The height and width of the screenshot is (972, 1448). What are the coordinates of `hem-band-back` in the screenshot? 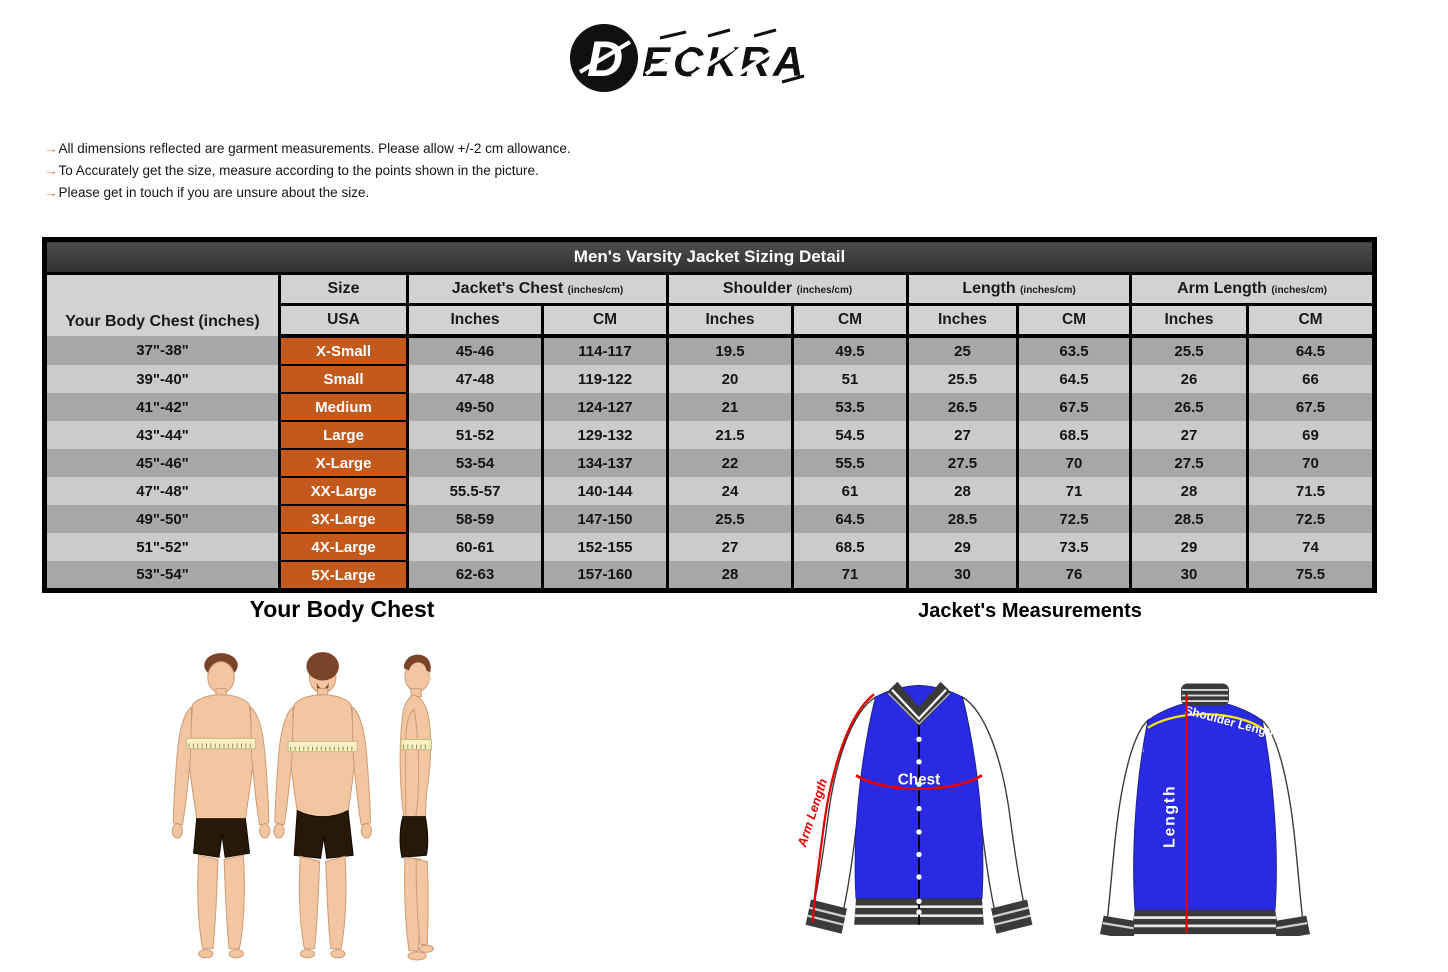 It's located at (1205, 922).